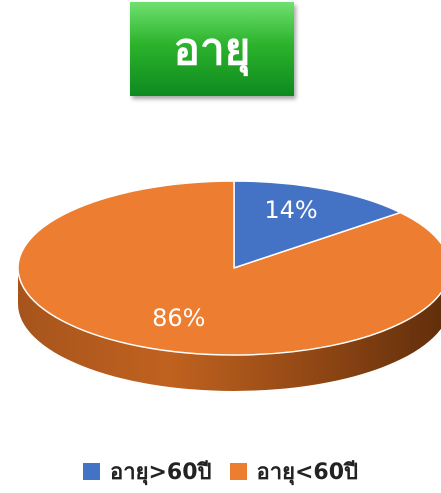 The width and height of the screenshot is (441, 493). What do you see at coordinates (290, 210) in the screenshot?
I see `data-label-over-60: 14%` at bounding box center [290, 210].